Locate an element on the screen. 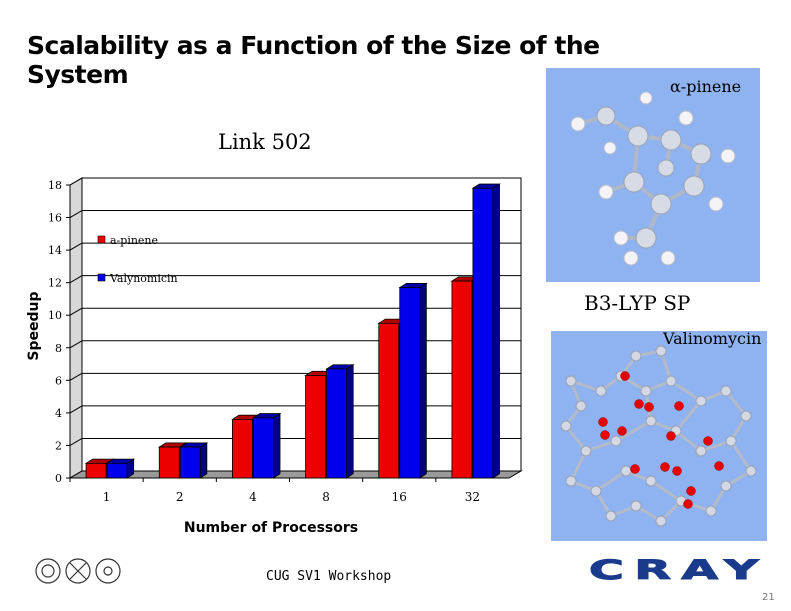 The height and width of the screenshot is (611, 791). plot-side-wall is located at coordinates (76, 328).